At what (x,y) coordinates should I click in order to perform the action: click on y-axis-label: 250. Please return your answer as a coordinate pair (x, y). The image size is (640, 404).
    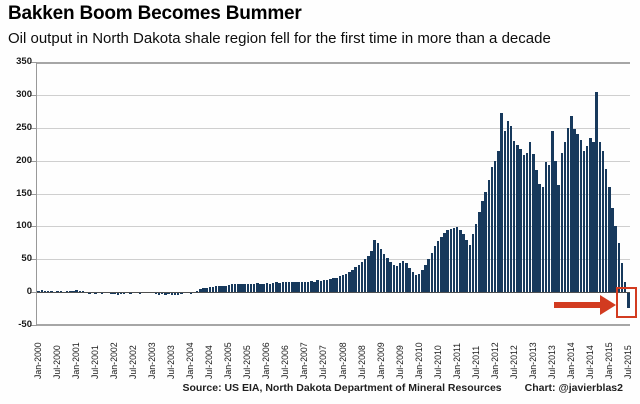
    Looking at the image, I should click on (24, 127).